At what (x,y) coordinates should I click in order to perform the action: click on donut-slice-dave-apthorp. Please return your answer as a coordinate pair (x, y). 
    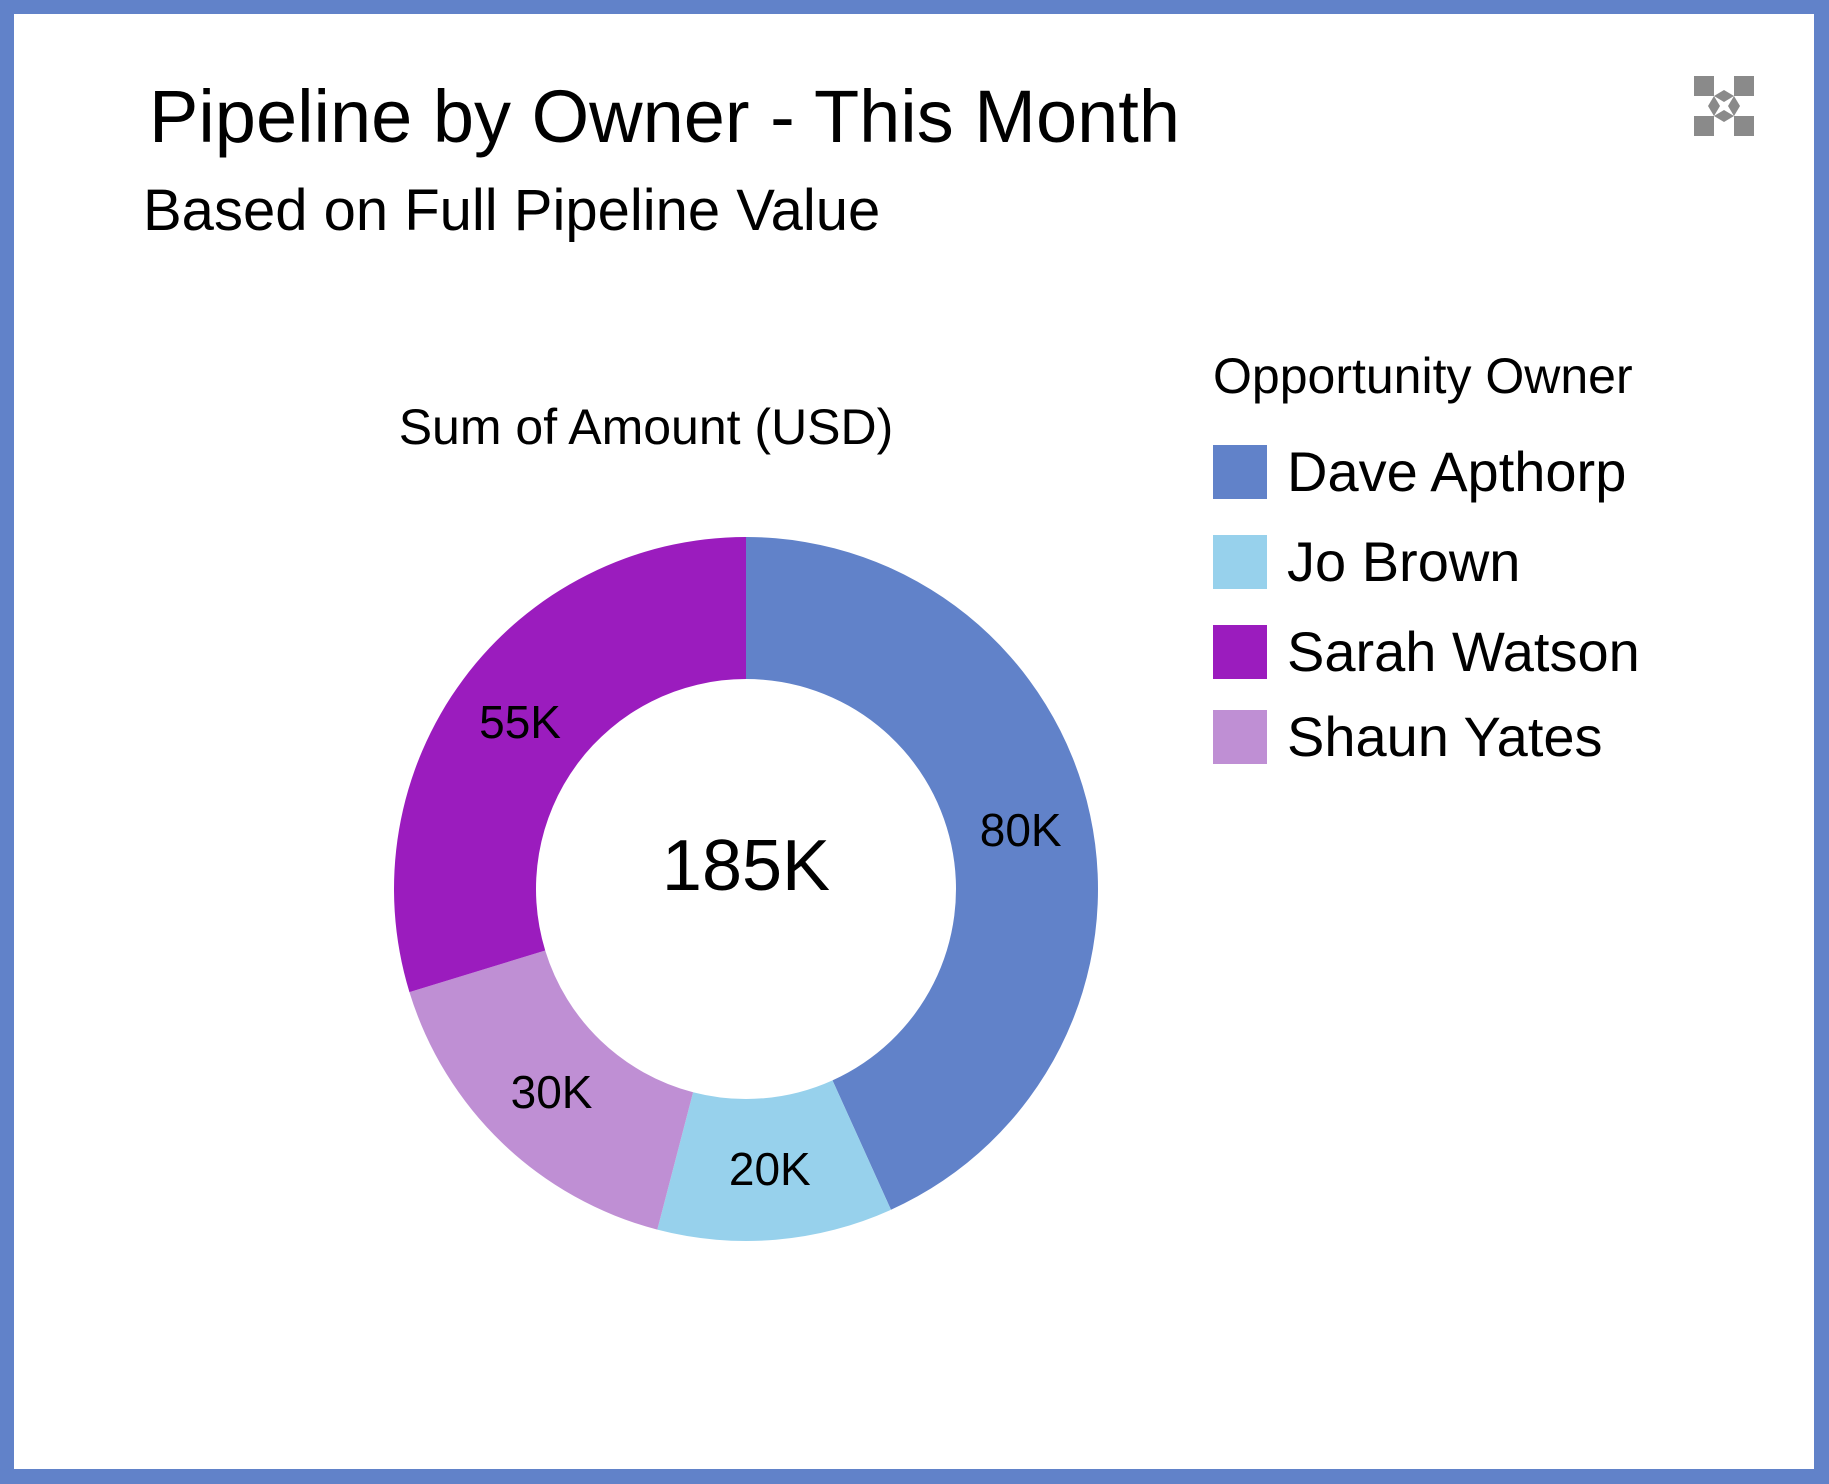
    Looking at the image, I should click on (922, 873).